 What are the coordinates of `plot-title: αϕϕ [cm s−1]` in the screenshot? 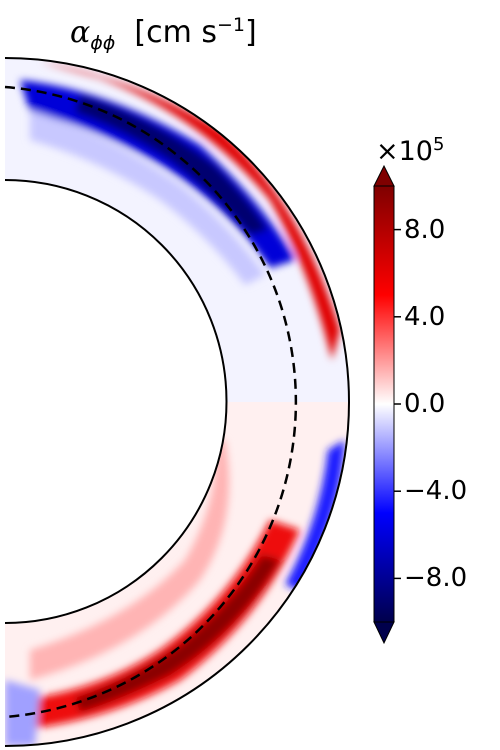 It's located at (163, 34).